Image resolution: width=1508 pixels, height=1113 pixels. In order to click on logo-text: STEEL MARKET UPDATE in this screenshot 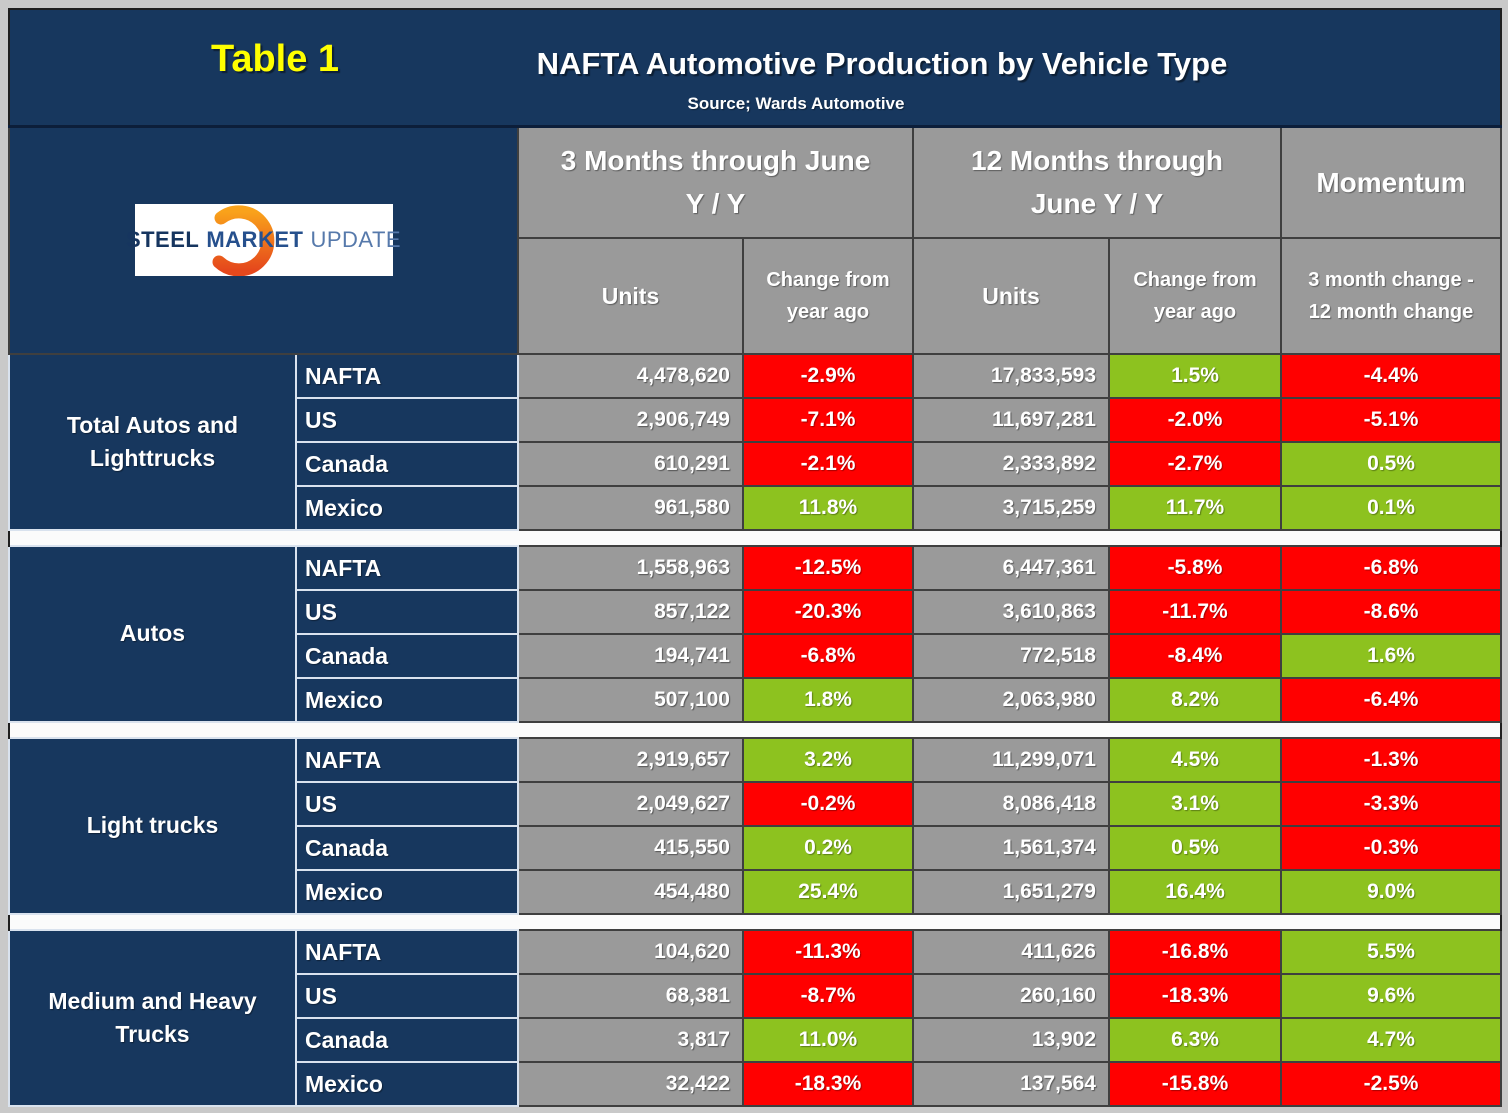, I will do `click(263, 240)`.